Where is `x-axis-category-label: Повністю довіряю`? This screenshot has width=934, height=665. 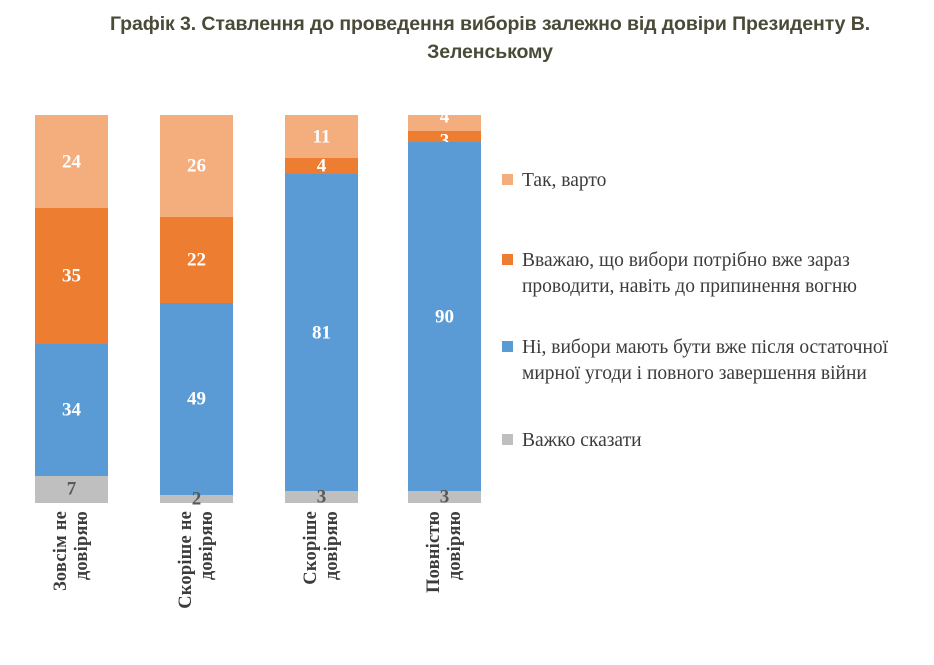 x-axis-category-label: Повністю довіряю is located at coordinates (444, 586).